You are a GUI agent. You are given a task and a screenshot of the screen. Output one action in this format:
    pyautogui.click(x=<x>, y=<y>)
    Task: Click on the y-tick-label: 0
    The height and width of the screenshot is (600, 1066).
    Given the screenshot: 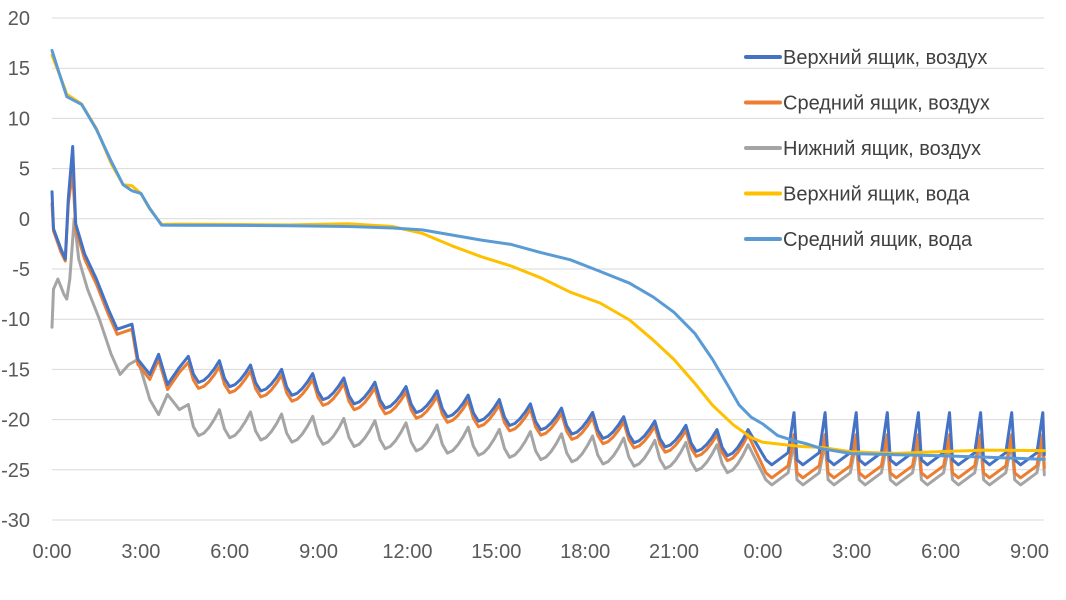 What is the action you would take?
    pyautogui.click(x=24, y=220)
    